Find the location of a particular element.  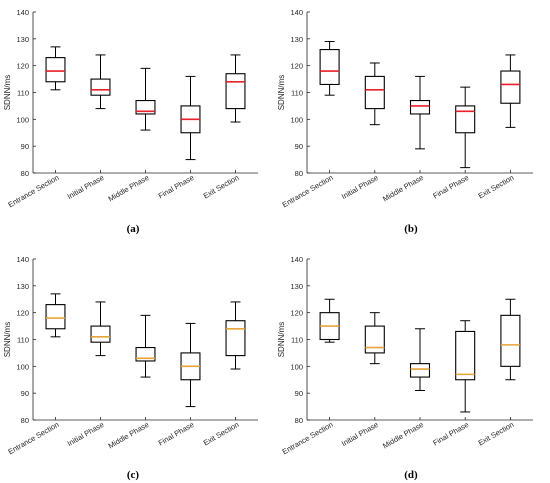

panel-label: (a) is located at coordinates (133, 229).